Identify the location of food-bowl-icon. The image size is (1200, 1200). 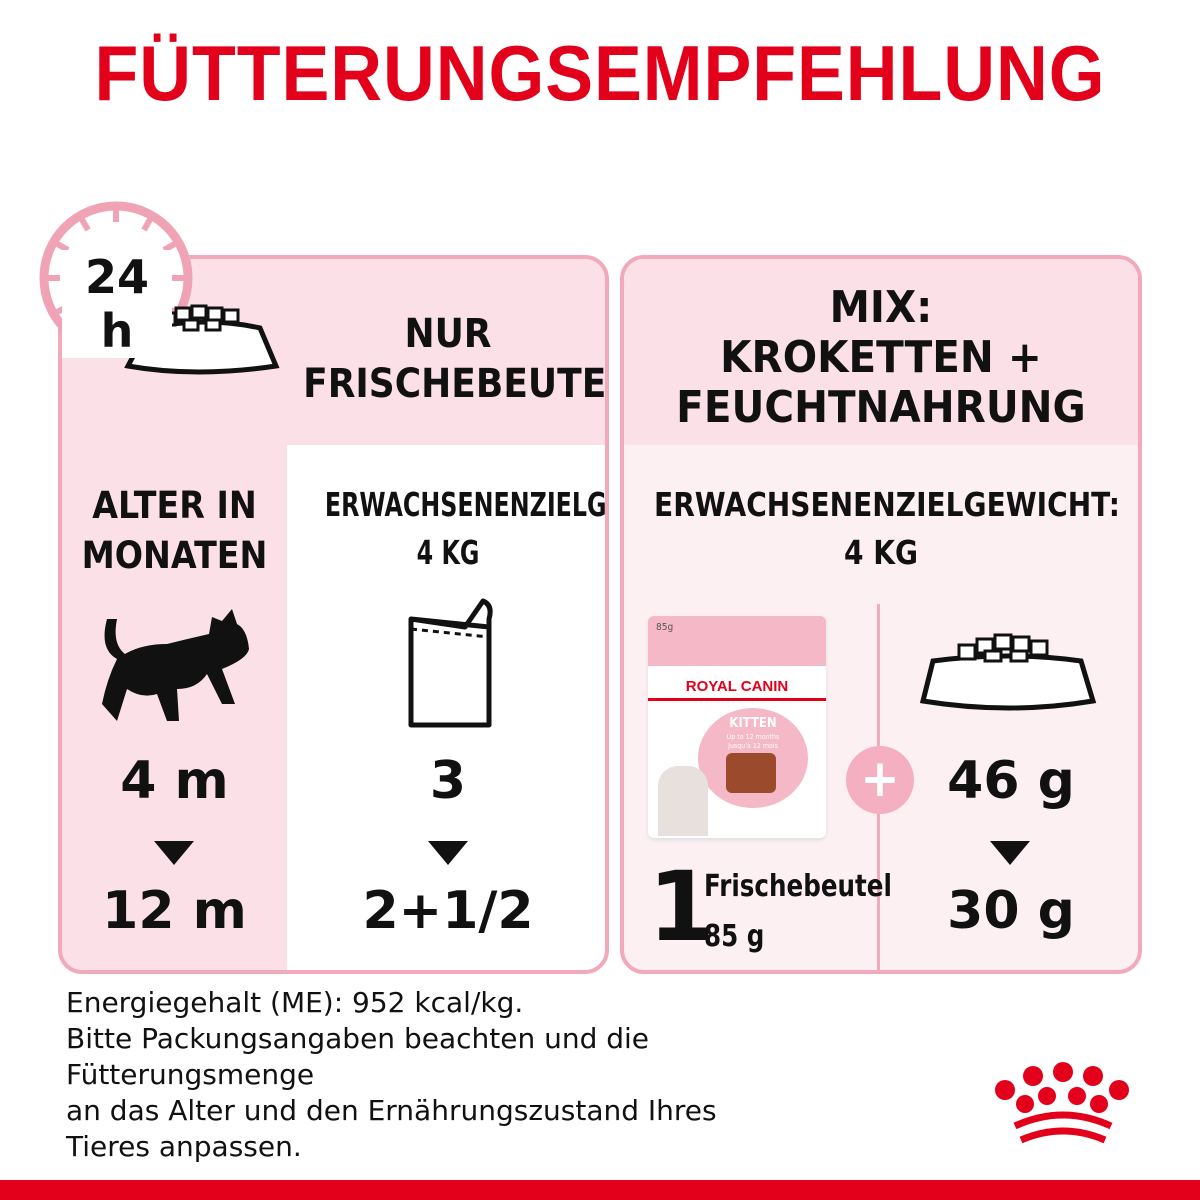
(1008, 672).